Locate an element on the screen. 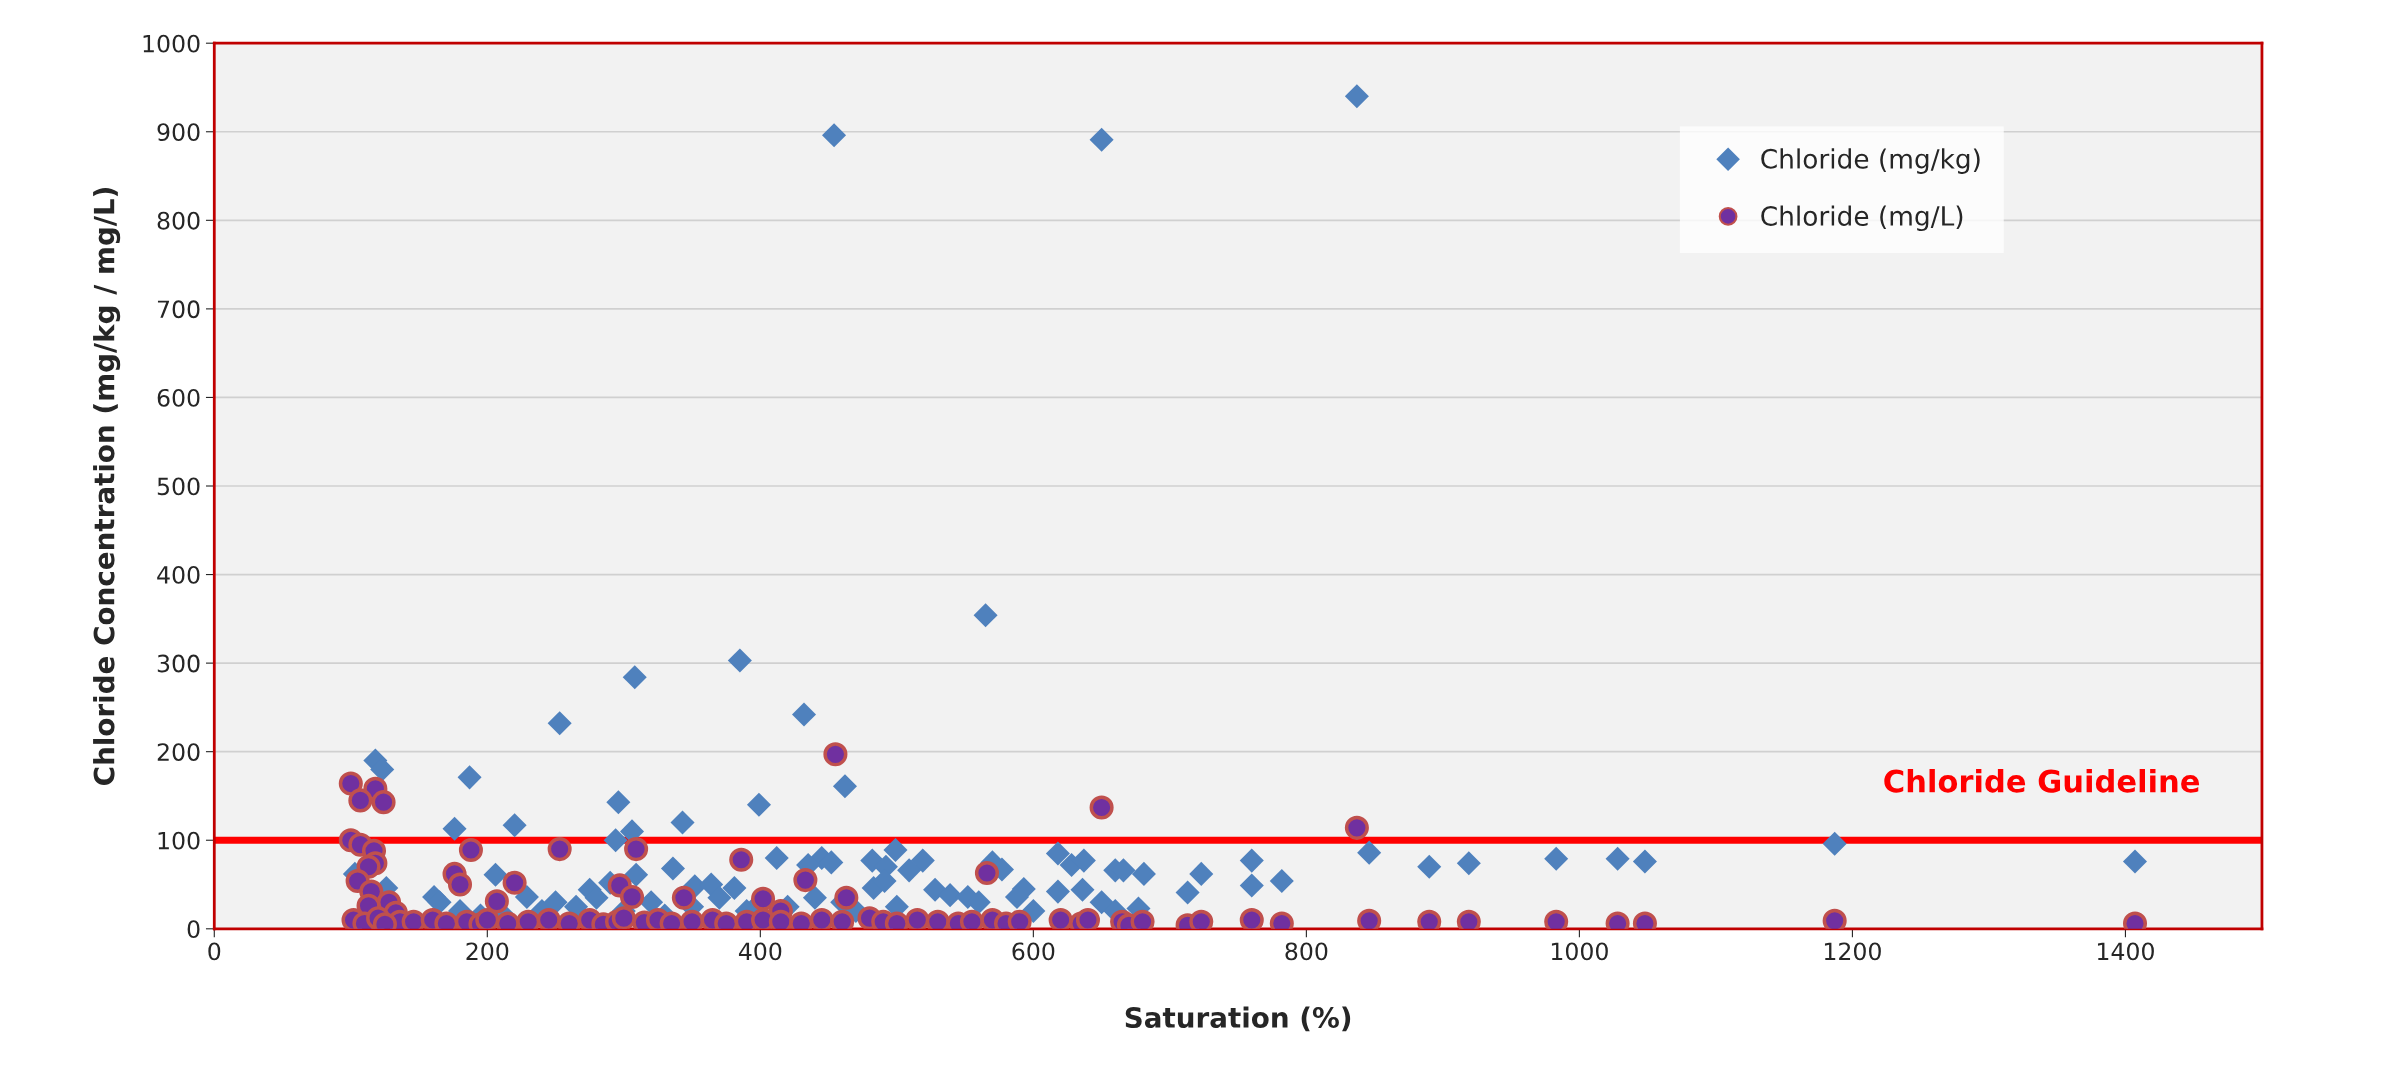 Image resolution: width=2381 pixels, height=1080 pixels. y-tick-label: 700 is located at coordinates (178, 309).